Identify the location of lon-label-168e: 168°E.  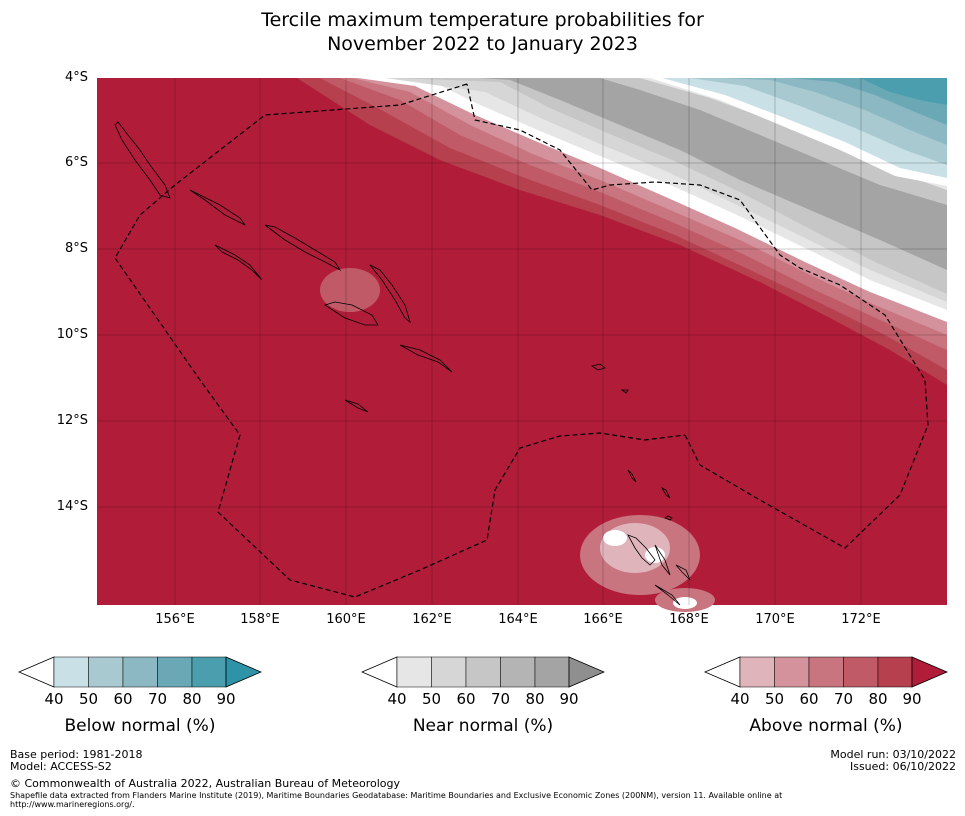
(689, 619).